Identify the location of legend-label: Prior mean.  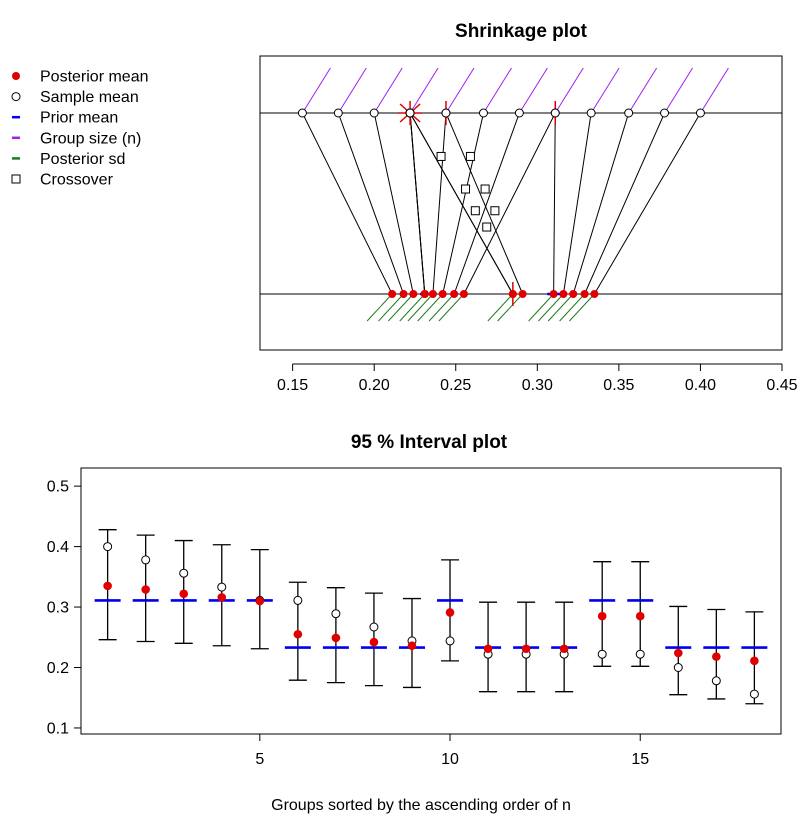
(79, 118).